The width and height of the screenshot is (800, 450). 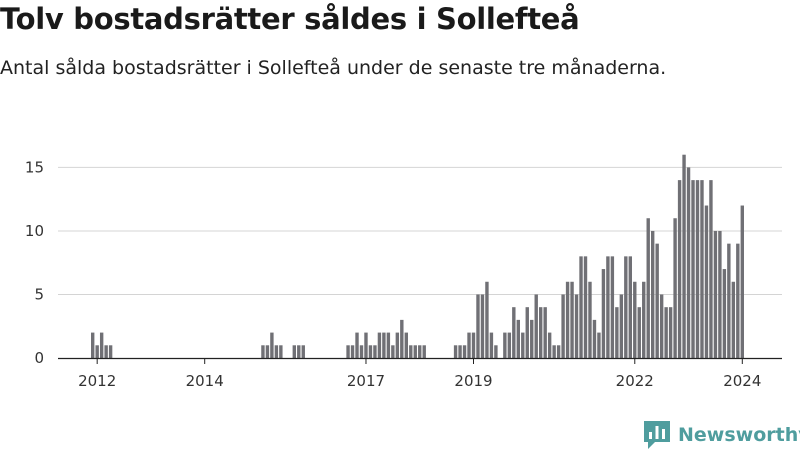 What do you see at coordinates (473, 381) in the screenshot?
I see `x-tick-label: 2019` at bounding box center [473, 381].